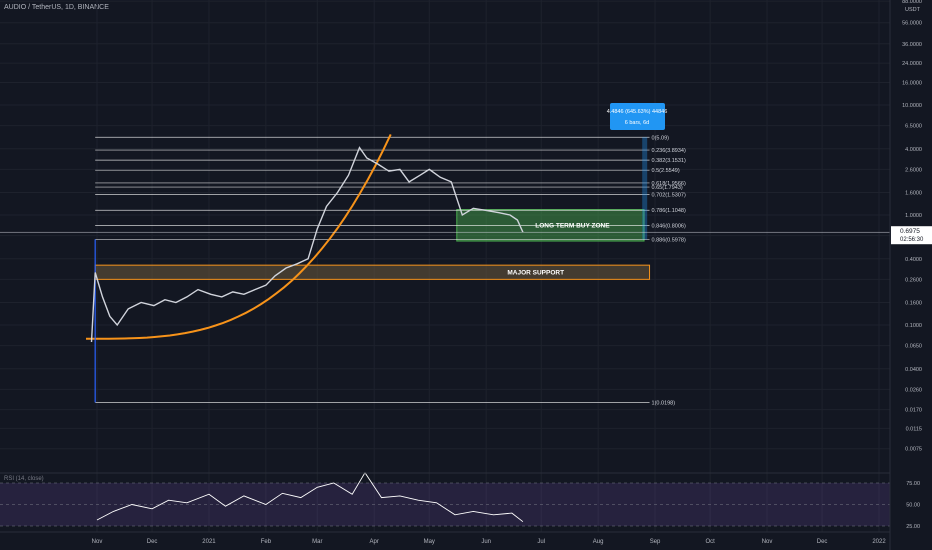 The image size is (932, 550). Describe the element at coordinates (372, 272) in the screenshot. I see `support-zone-box` at that location.